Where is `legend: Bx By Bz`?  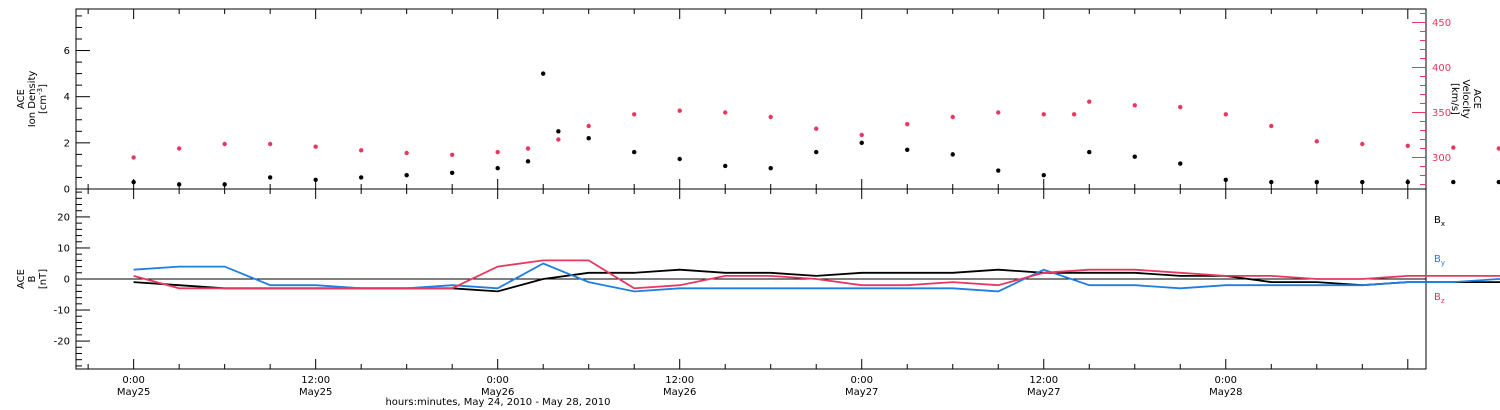
legend: Bx By Bz is located at coordinates (1439, 260).